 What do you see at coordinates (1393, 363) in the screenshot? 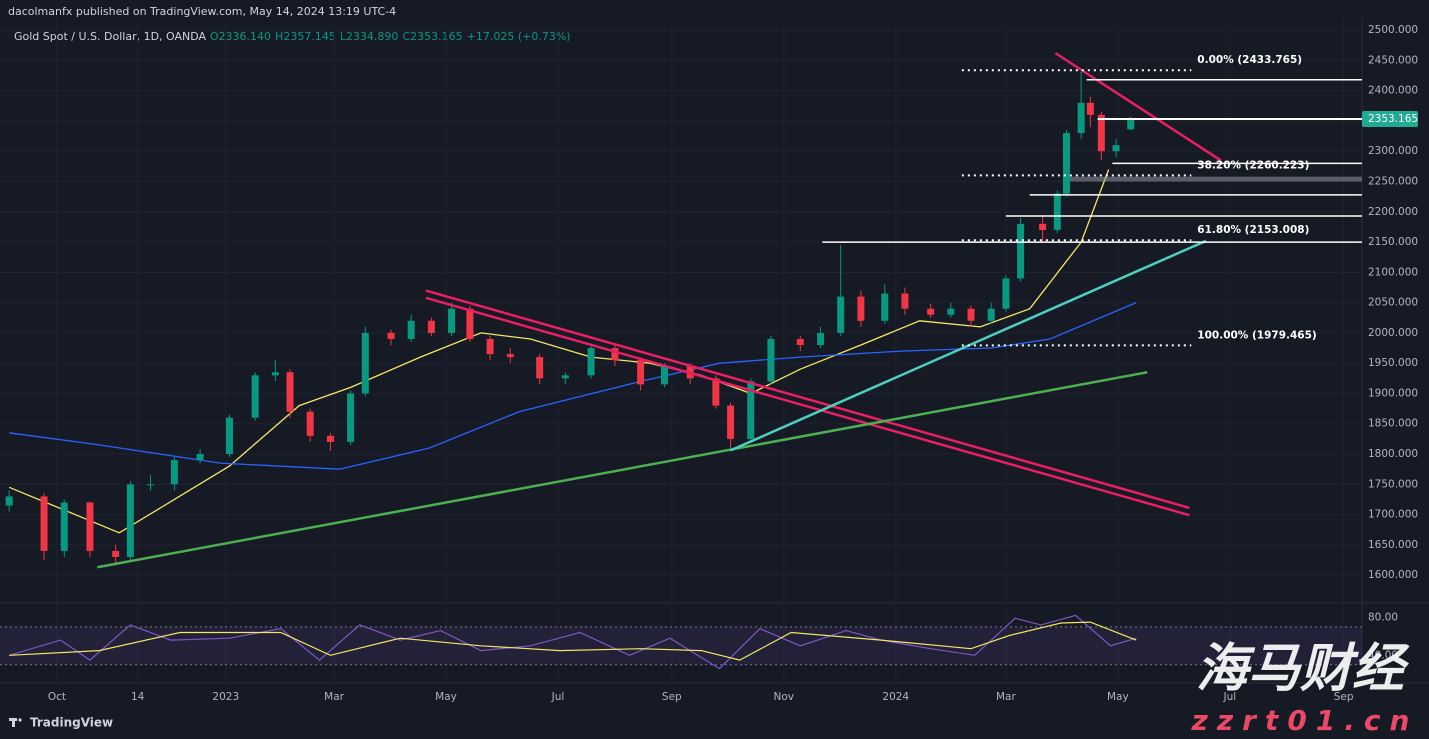
I see `y-tick-label: 1950.000` at bounding box center [1393, 363].